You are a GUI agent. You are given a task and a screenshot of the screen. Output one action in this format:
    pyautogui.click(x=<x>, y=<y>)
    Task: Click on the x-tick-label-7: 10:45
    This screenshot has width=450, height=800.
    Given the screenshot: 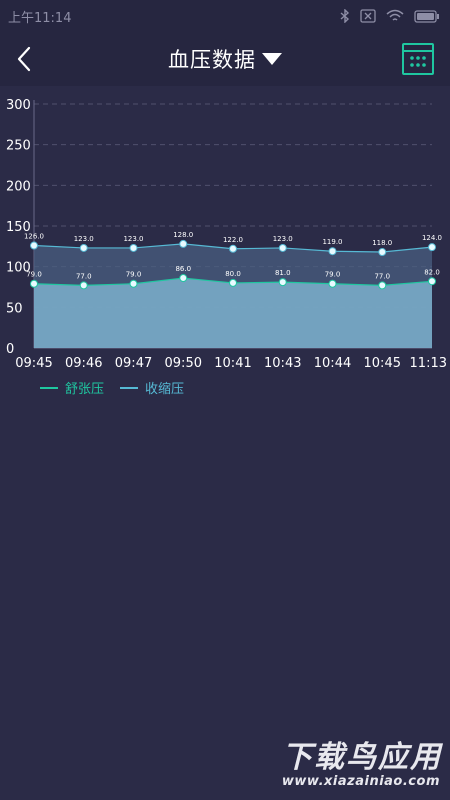 What is the action you would take?
    pyautogui.click(x=382, y=363)
    